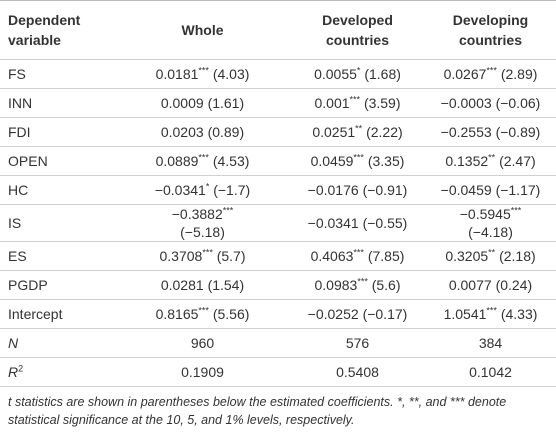 The width and height of the screenshot is (556, 441). Describe the element at coordinates (57, 132) in the screenshot. I see `row-label-cell: FDI` at that location.